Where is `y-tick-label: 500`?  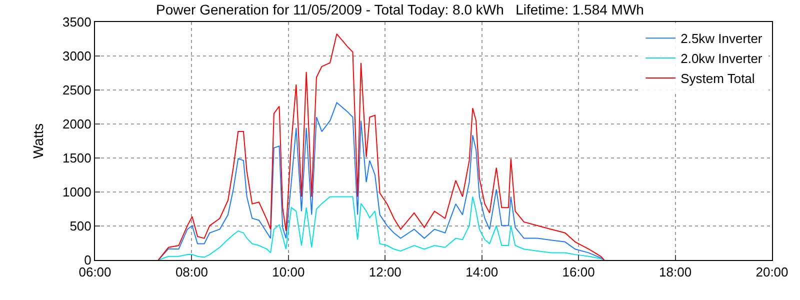
y-tick-label: 500 is located at coordinates (81, 226).